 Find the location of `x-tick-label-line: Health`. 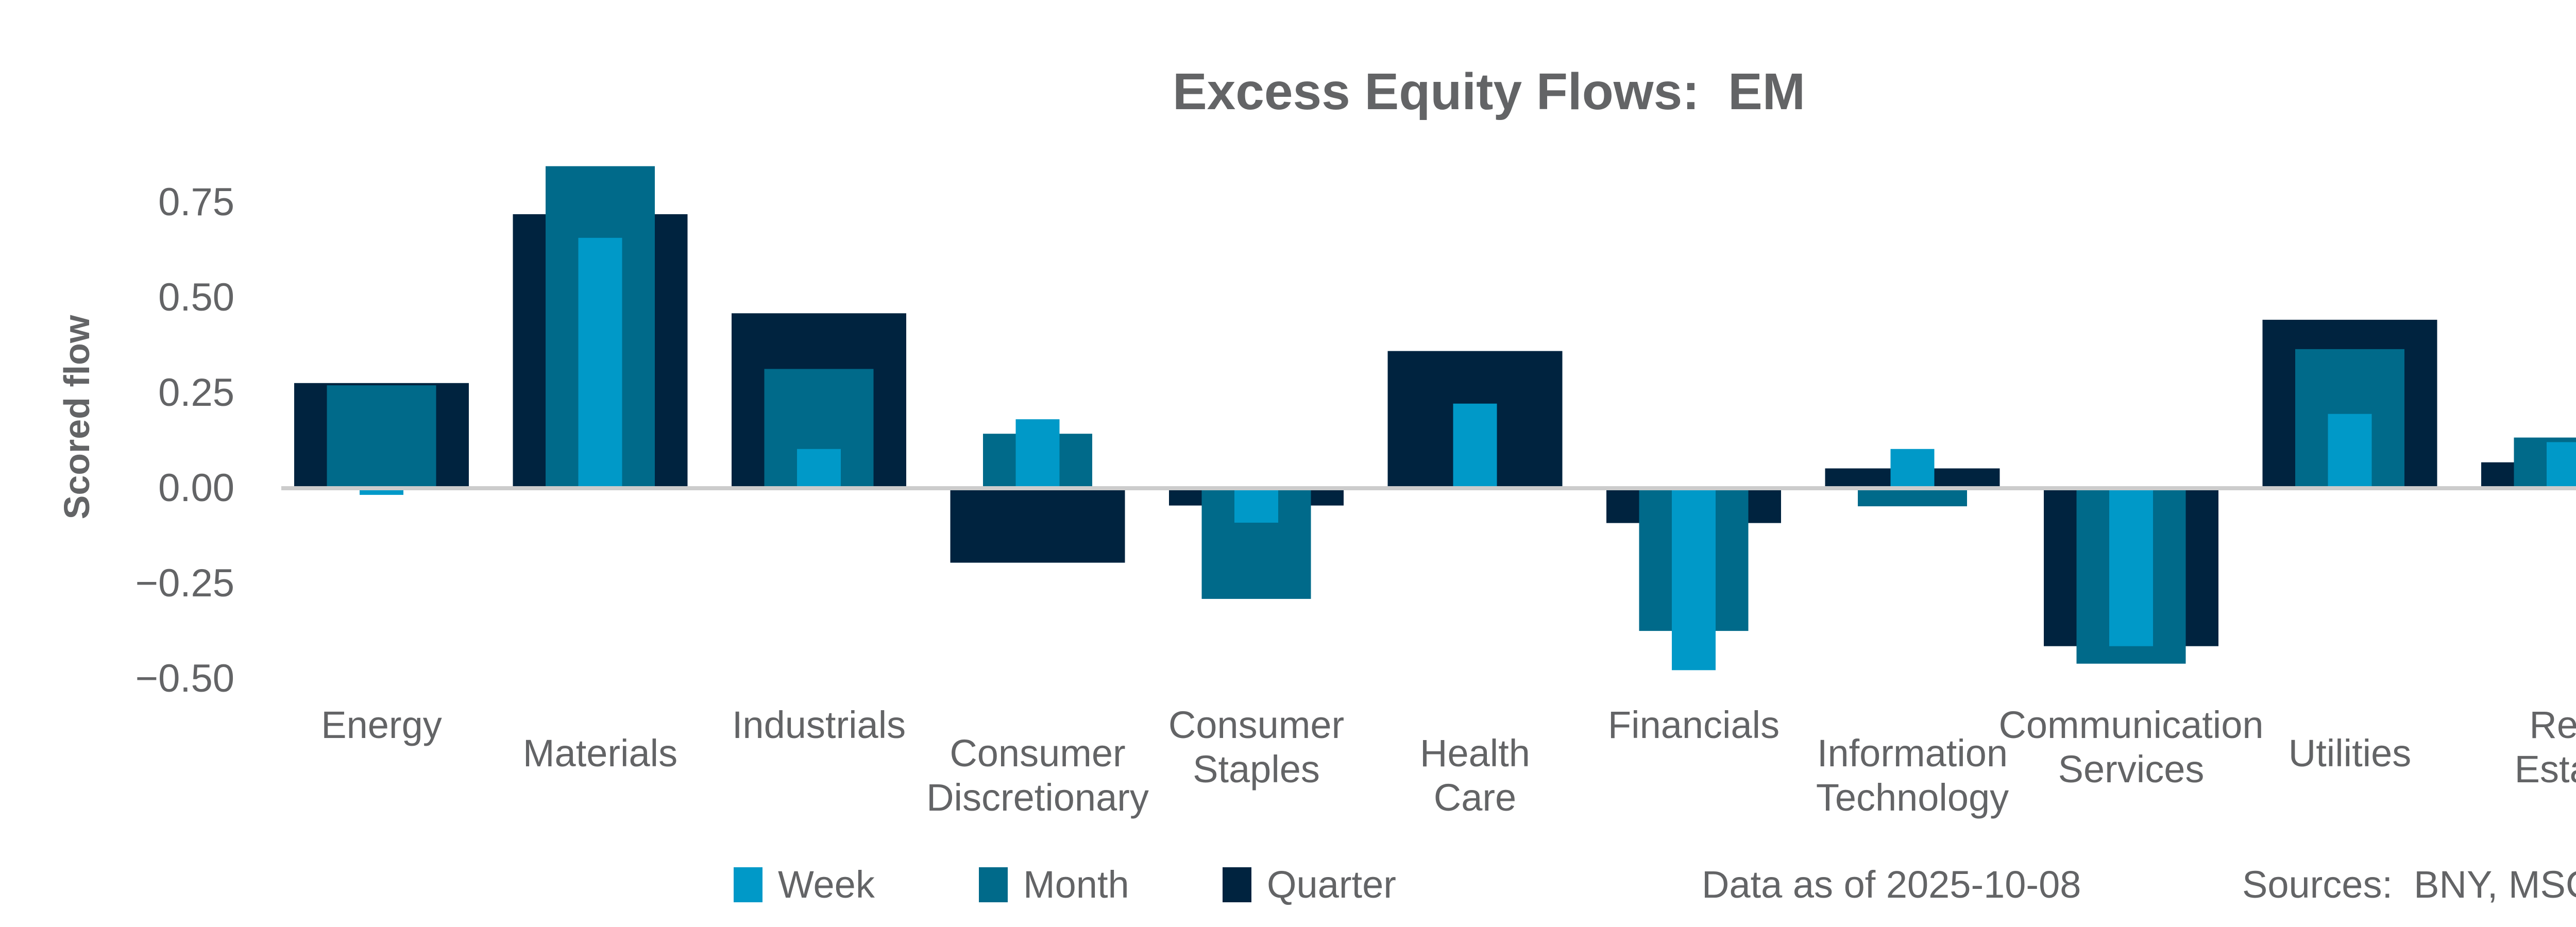

x-tick-label-line: Health is located at coordinates (1475, 754).